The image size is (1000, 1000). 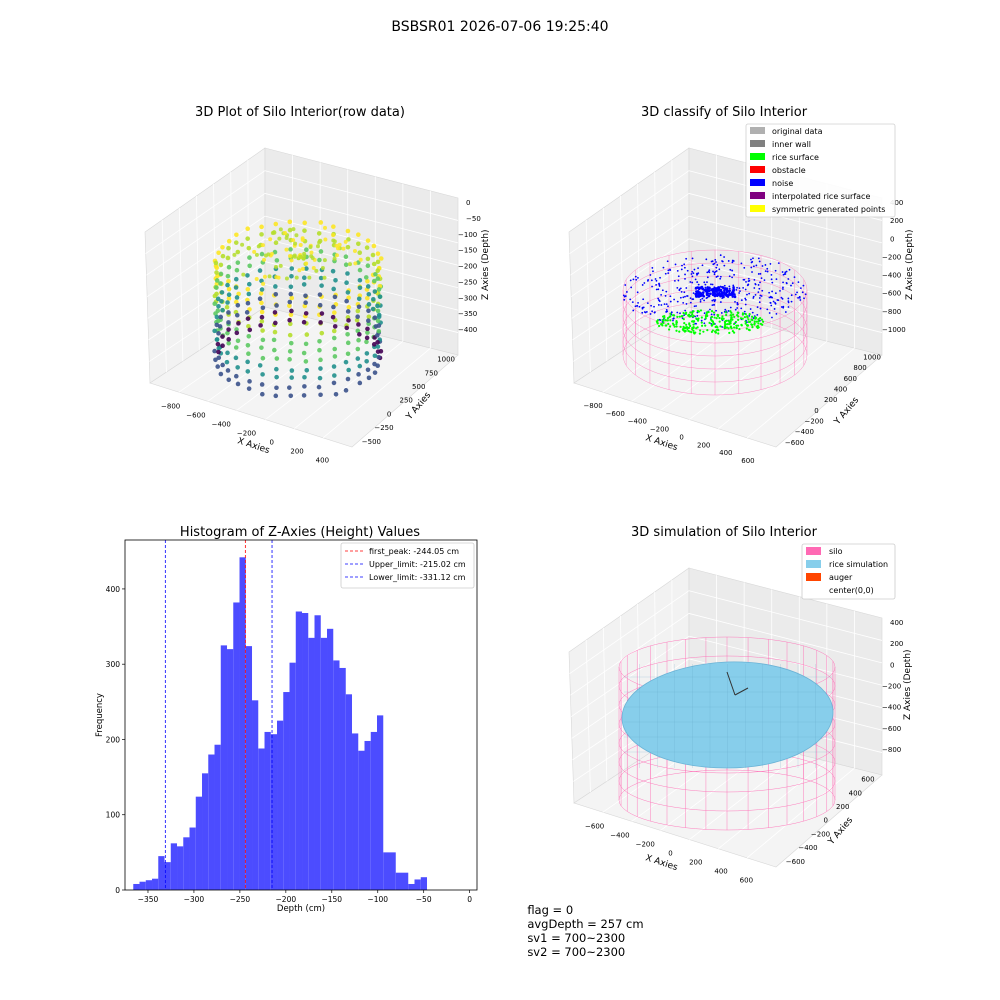 What do you see at coordinates (841, 577) in the screenshot?
I see `legend-label: auger` at bounding box center [841, 577].